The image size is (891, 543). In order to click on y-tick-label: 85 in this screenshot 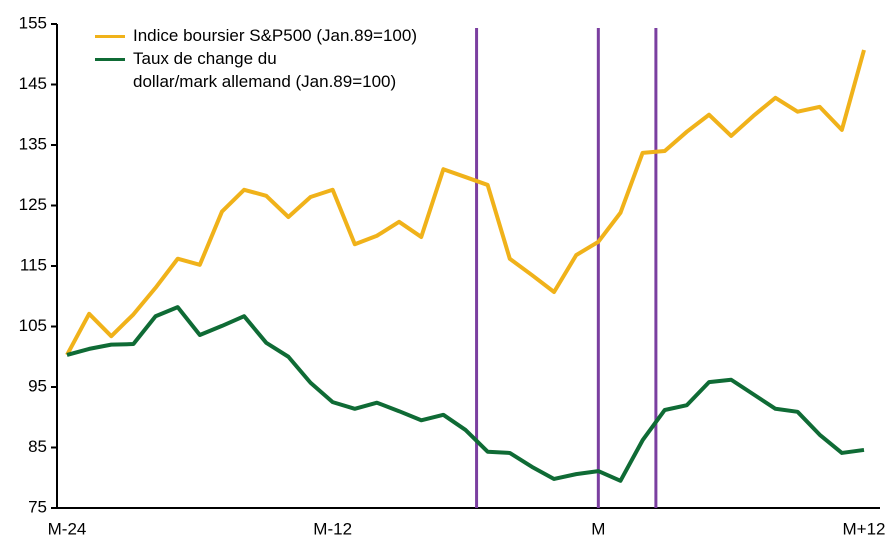, I will do `click(37, 446)`.